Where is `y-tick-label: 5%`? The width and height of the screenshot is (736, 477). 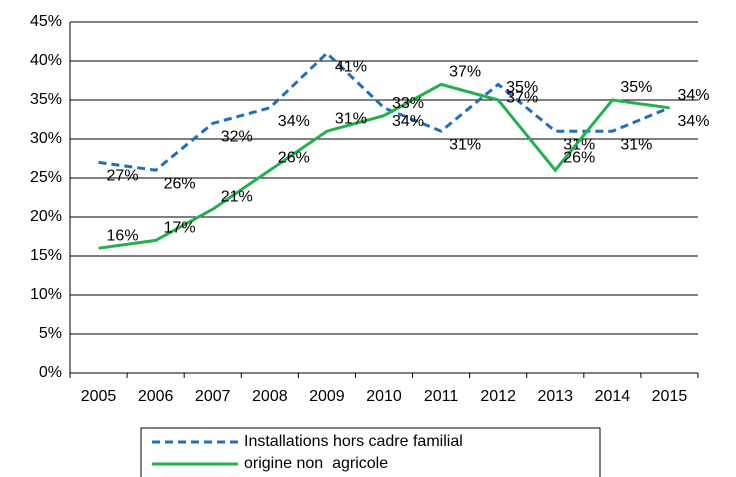
y-tick-label: 5% is located at coordinates (50, 333).